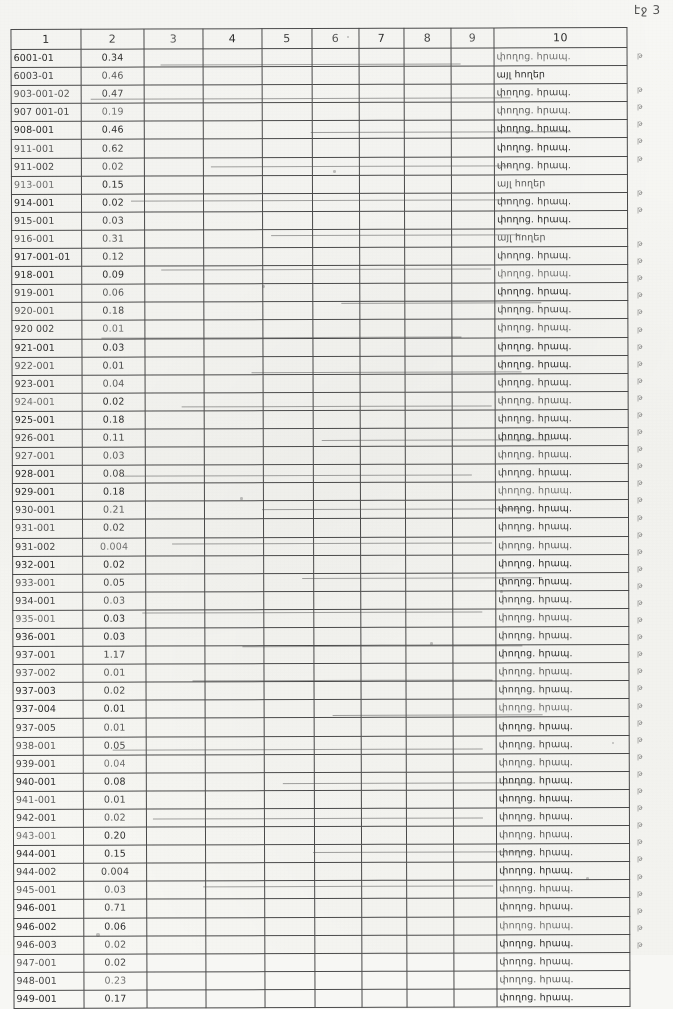 The height and width of the screenshot is (1009, 673). What do you see at coordinates (47, 547) in the screenshot?
I see `cell-parcel-code: 931-002` at bounding box center [47, 547].